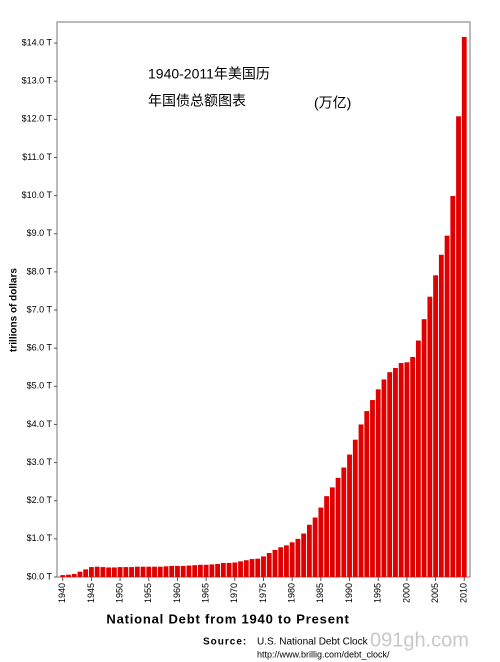  Describe the element at coordinates (292, 593) in the screenshot. I see `x-tick-label: 1980` at that location.